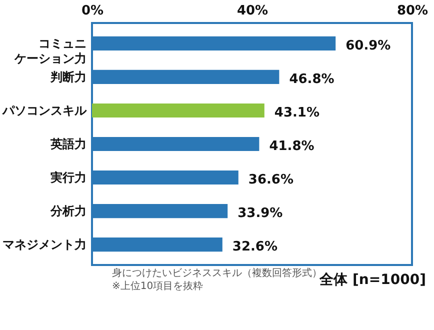 Image resolution: width=434 pixels, height=330 pixels. I want to click on data-label: 60.9%, so click(368, 46).